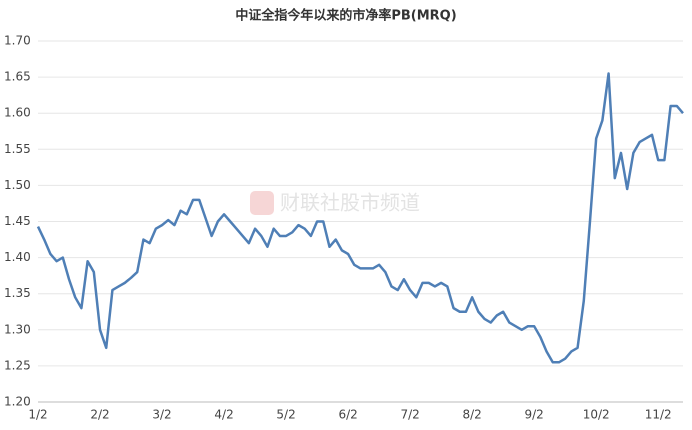 The width and height of the screenshot is (692, 430). What do you see at coordinates (17, 41) in the screenshot?
I see `y-tick-label: 1.70` at bounding box center [17, 41].